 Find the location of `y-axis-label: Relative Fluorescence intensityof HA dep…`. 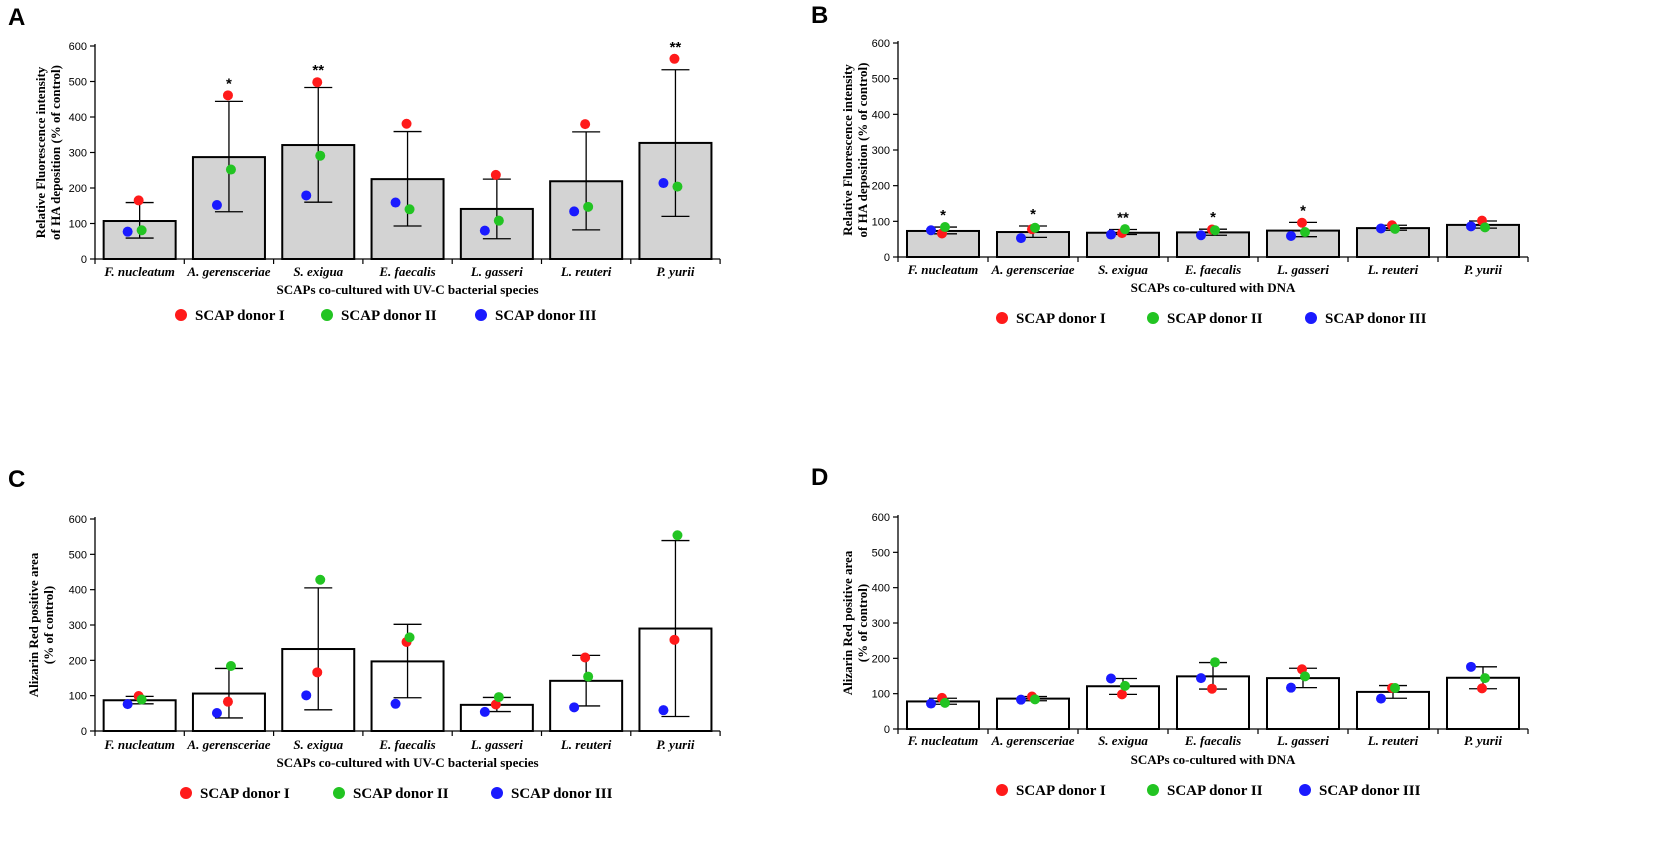

y-axis-label: Relative Fluorescence intensityof HA dep… is located at coordinates (48, 152).